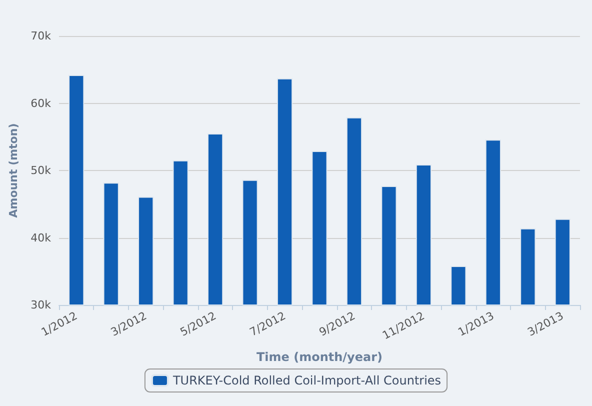 The width and height of the screenshot is (592, 406). Describe the element at coordinates (307, 381) in the screenshot. I see `legend-label: TURKEY-Cold Rolled Coil-Import-All Countries` at that location.